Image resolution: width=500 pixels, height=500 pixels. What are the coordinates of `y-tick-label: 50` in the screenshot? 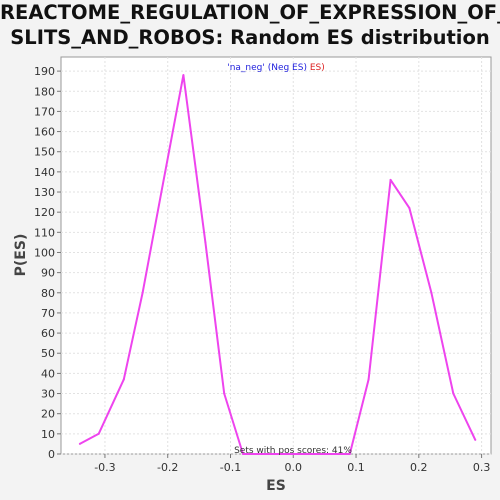 It's located at (48, 353).